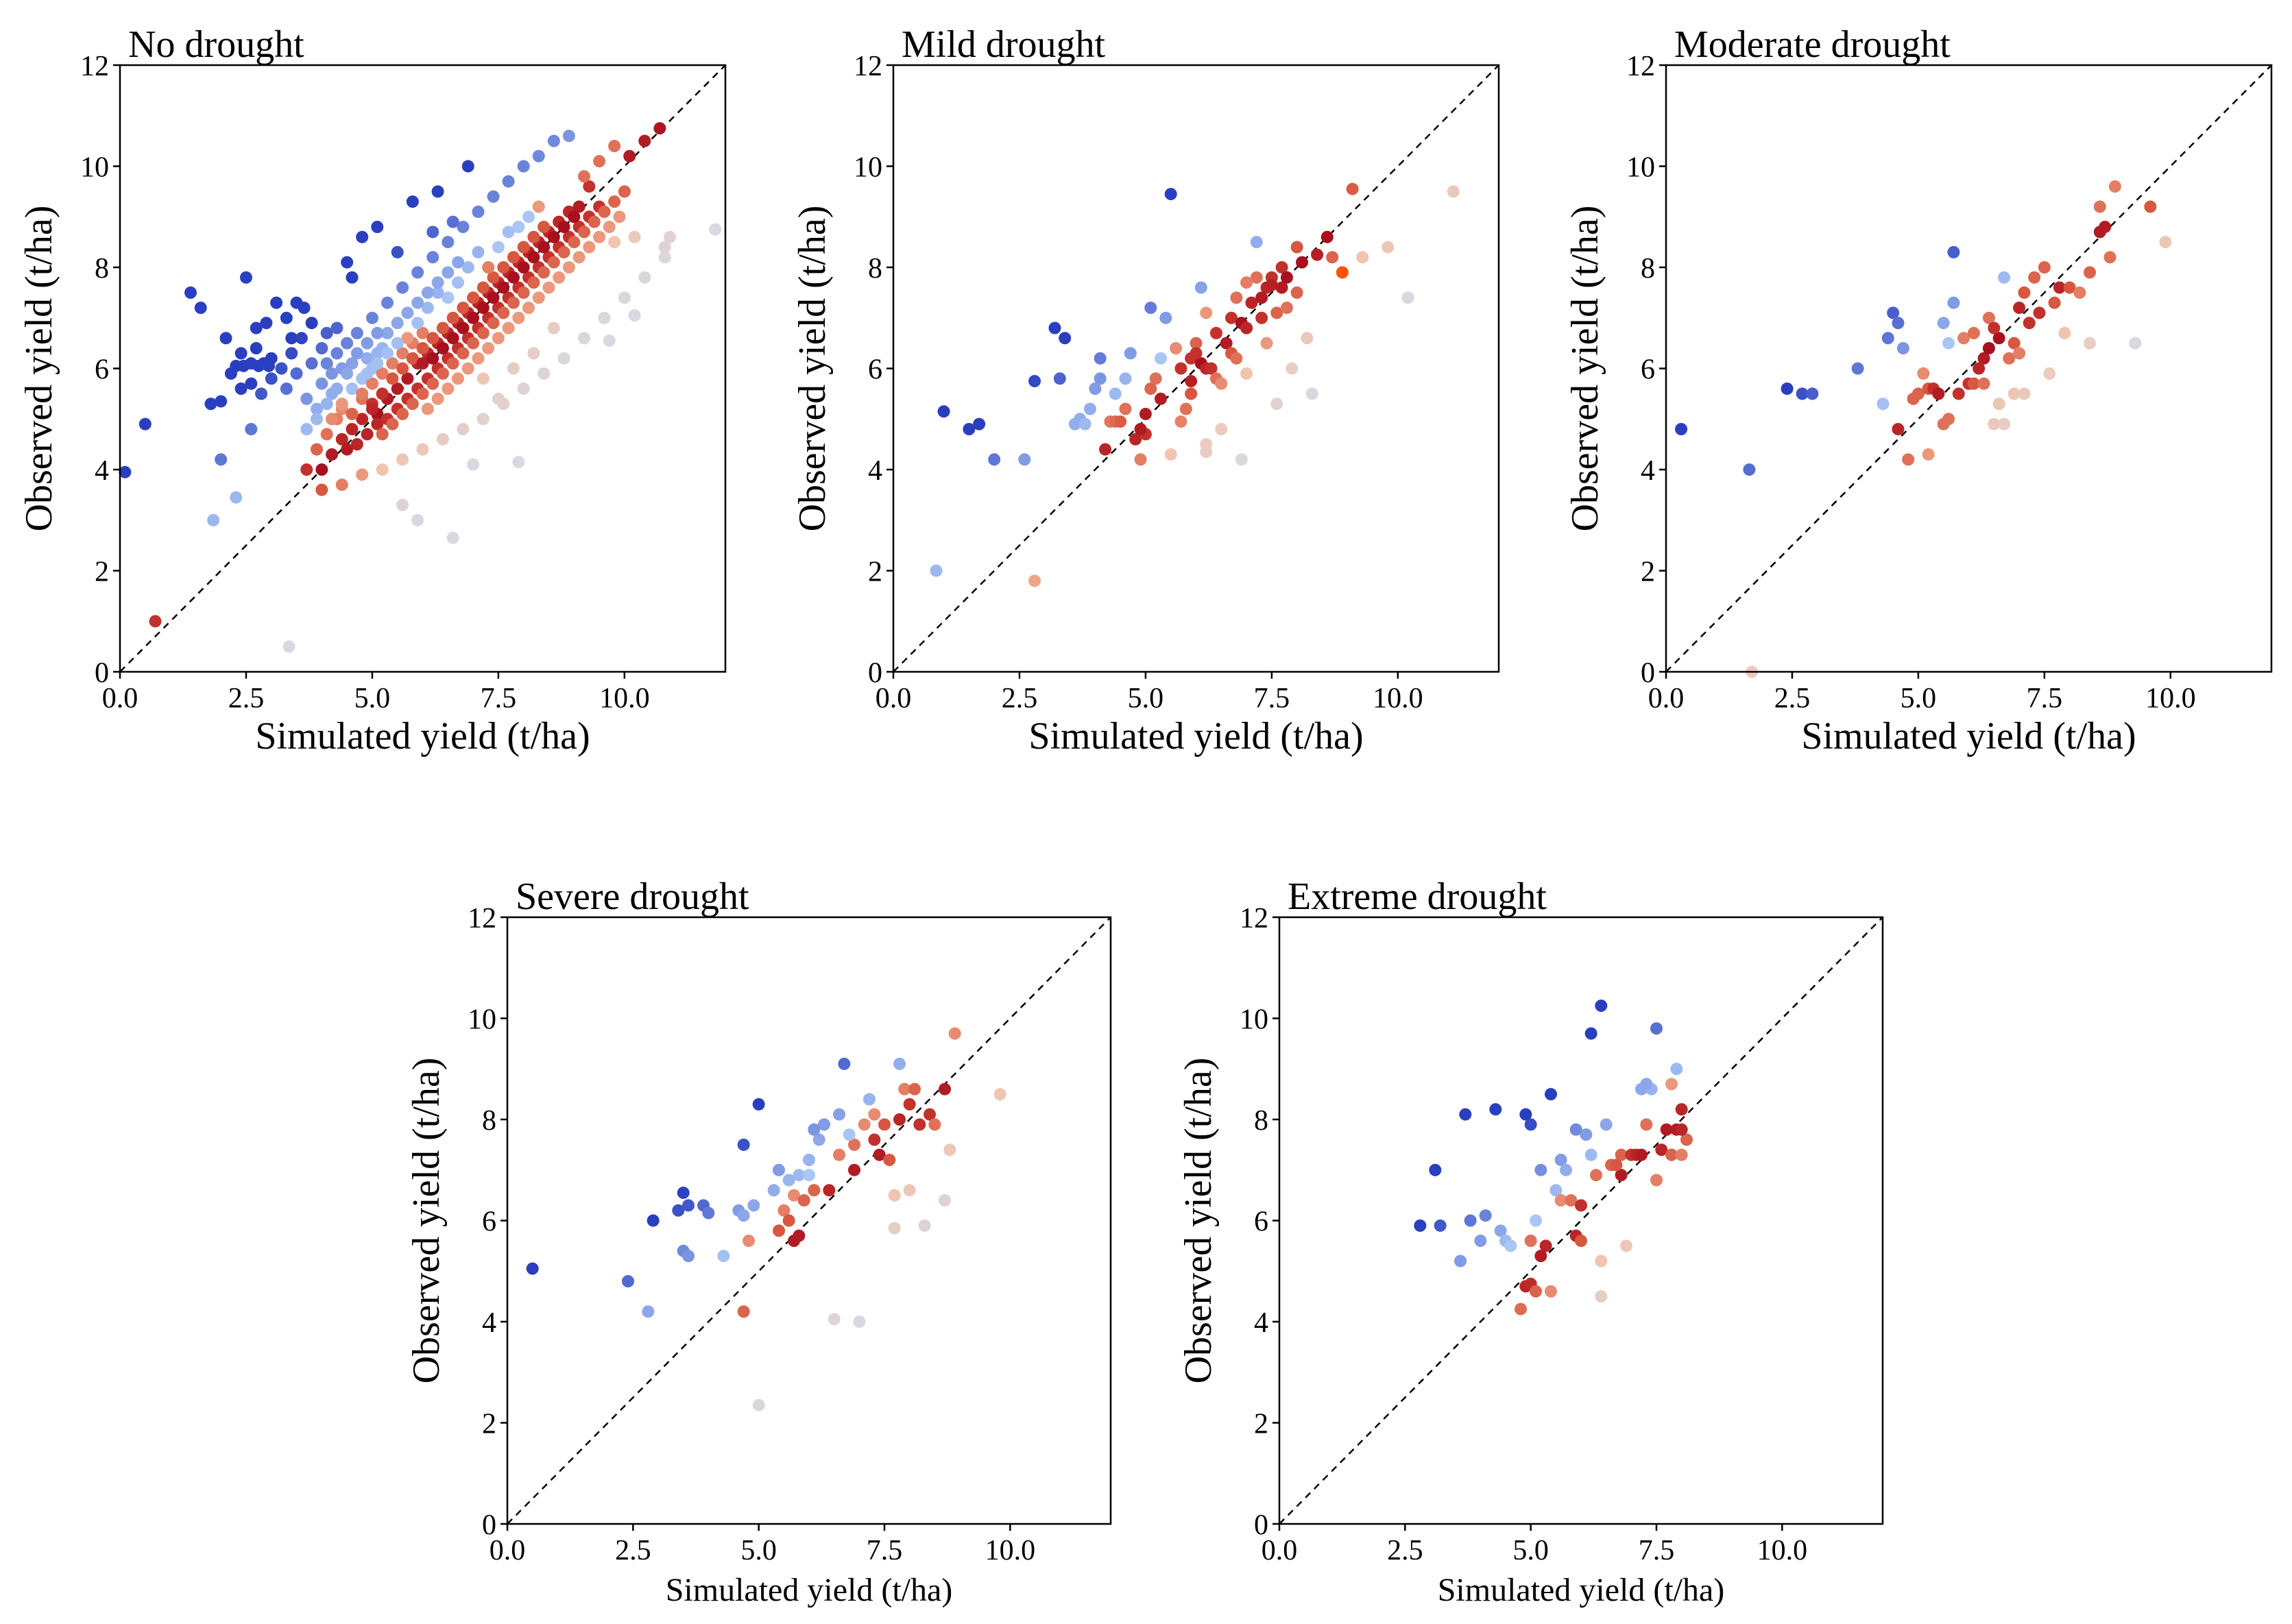 The image size is (2292, 1624). I want to click on y-axis-label: Observed yield (t/ha), so click(39, 369).